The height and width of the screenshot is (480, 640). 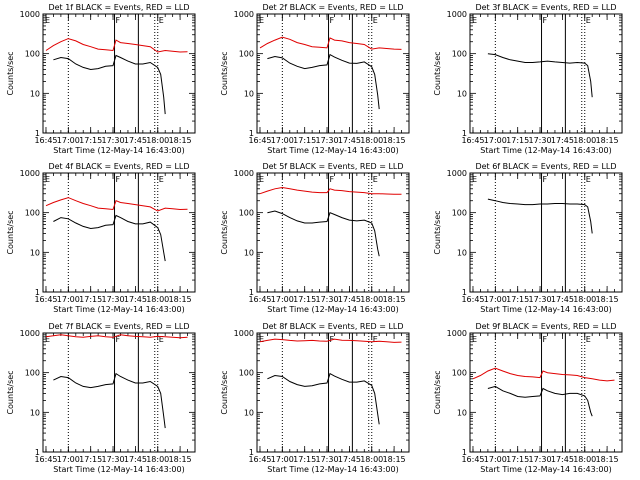 I want to click on chart-title: Det 7f BLACK = Events, RED = LLD, so click(x=118, y=326).